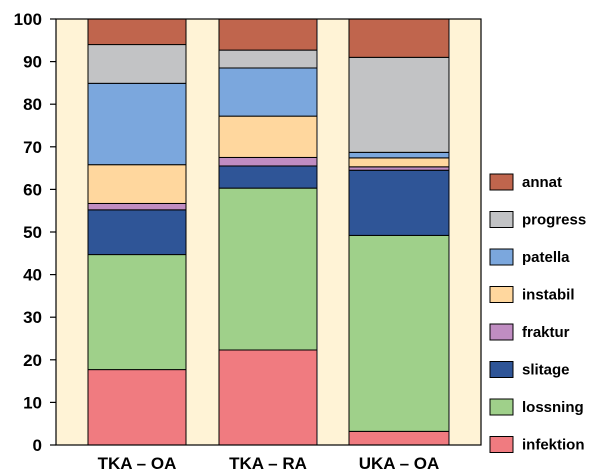 This screenshot has height=474, width=598. Describe the element at coordinates (501, 444) in the screenshot. I see `legend-swatch-infektion` at that location.